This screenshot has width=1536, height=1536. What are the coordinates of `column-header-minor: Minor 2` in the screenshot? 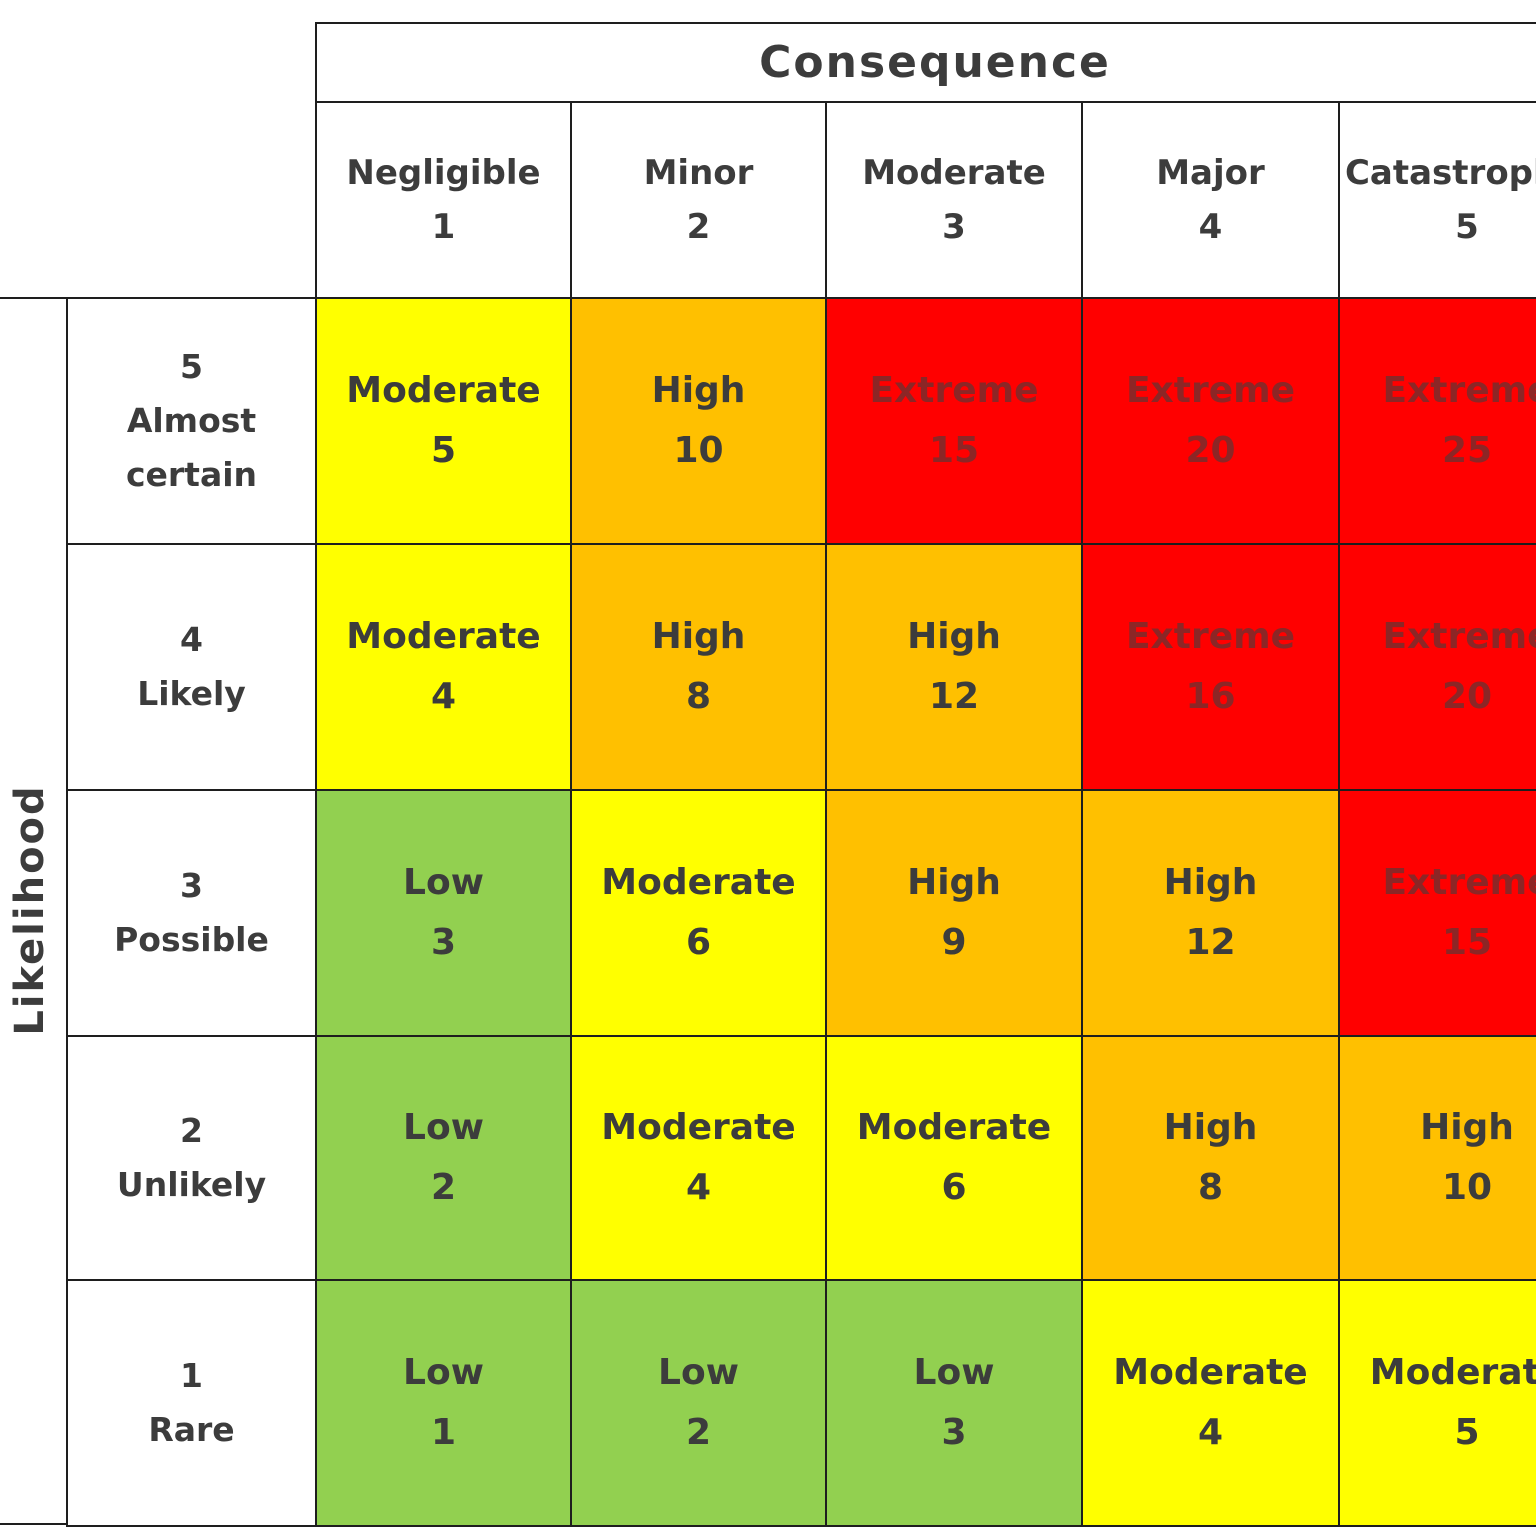 It's located at (698, 200).